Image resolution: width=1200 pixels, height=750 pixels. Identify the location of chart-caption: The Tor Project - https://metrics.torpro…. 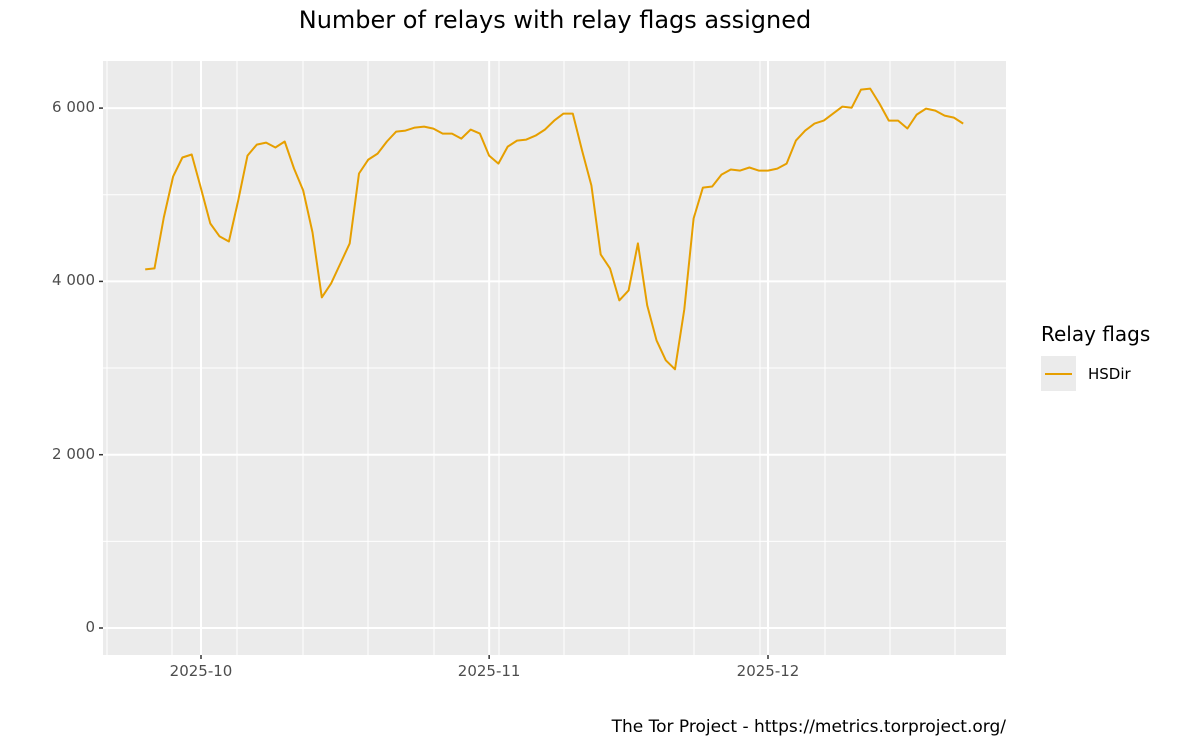
(808, 727).